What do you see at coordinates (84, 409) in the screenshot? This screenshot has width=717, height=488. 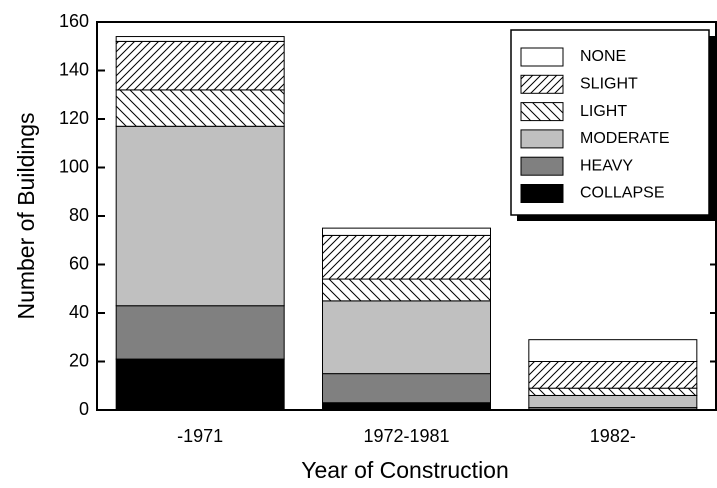 I see `y-tick-label: 0` at bounding box center [84, 409].